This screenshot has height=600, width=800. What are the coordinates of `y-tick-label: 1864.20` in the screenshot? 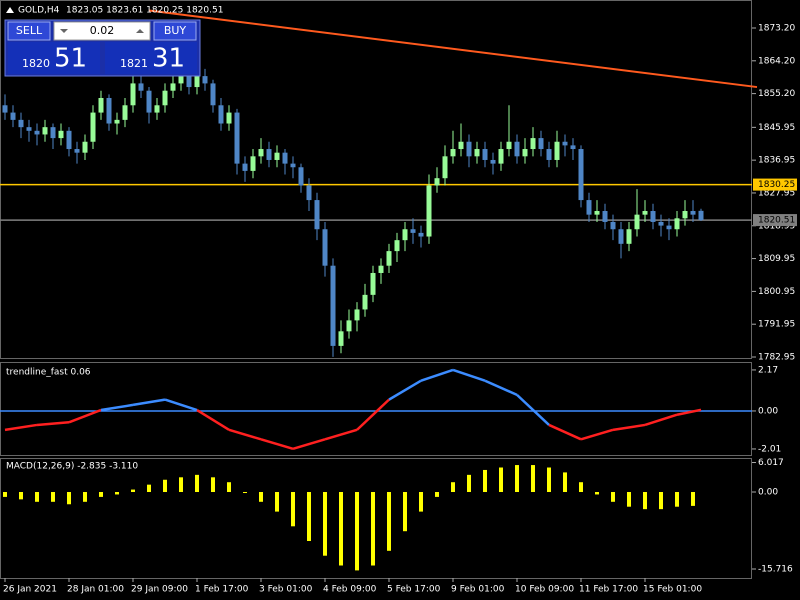 It's located at (776, 61).